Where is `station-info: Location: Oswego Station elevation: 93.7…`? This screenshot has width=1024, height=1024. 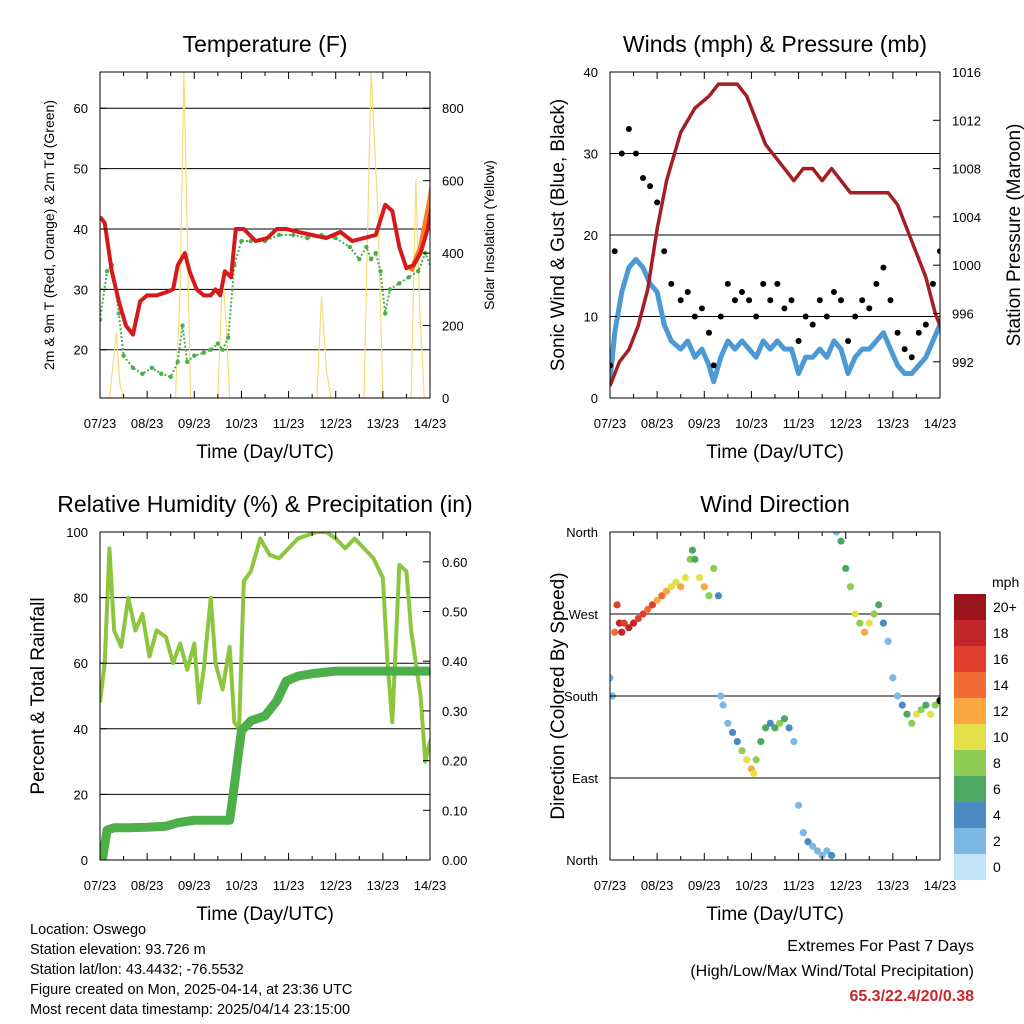
station-info: Location: Oswego Station elevation: 93.7… is located at coordinates (191, 970).